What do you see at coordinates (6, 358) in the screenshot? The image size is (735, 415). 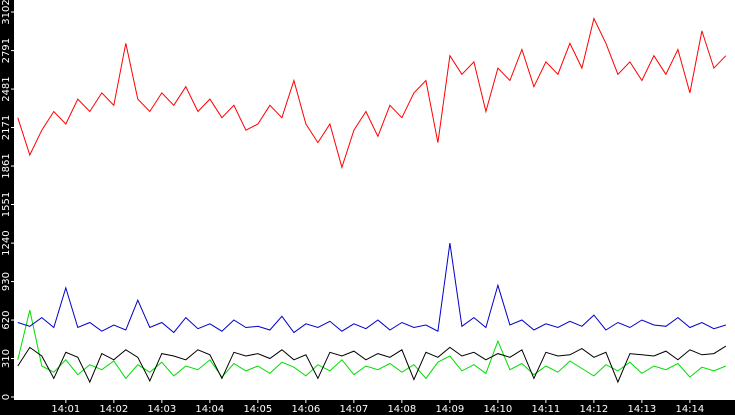 I see `y-tick-label: 310` at bounding box center [6, 358].